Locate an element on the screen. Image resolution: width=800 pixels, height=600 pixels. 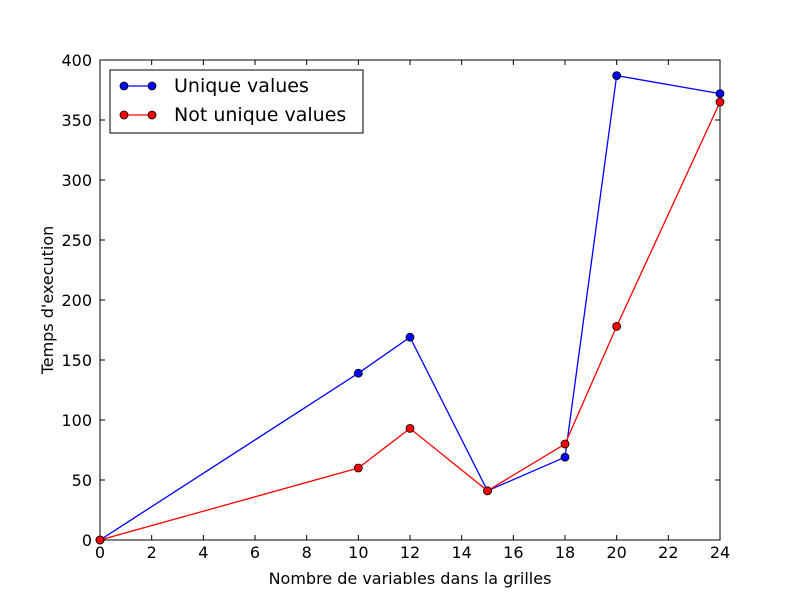
x-tick-label: 4 is located at coordinates (203, 552).